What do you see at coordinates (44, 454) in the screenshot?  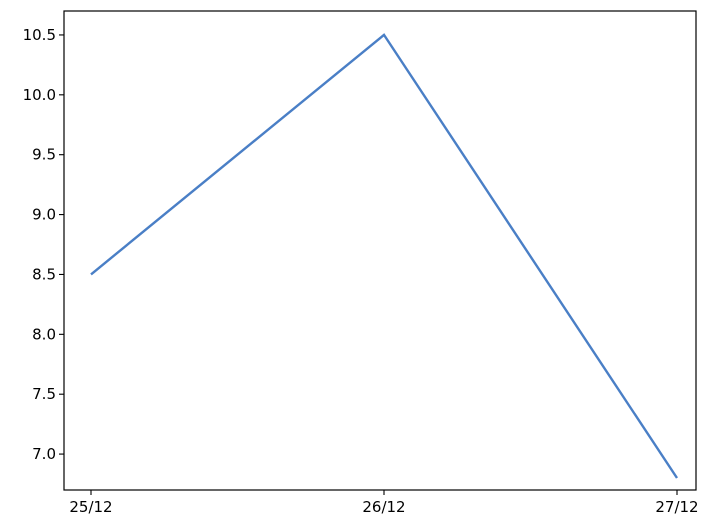 I see `y-tick-label: 7.0` at bounding box center [44, 454].